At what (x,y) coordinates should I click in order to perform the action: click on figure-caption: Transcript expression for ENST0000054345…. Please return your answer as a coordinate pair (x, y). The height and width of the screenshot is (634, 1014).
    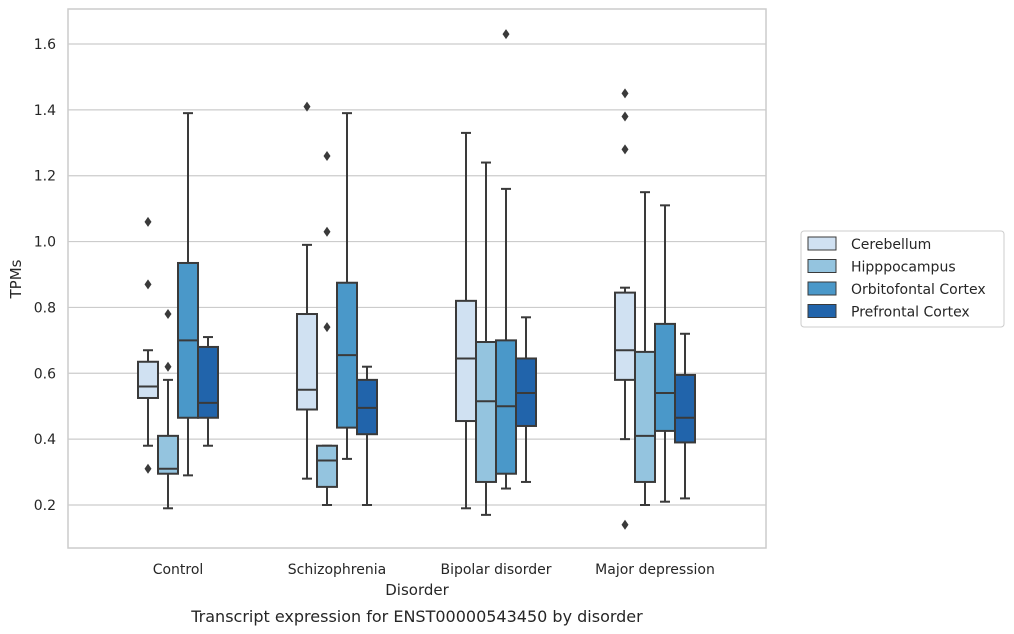
    Looking at the image, I should click on (416, 616).